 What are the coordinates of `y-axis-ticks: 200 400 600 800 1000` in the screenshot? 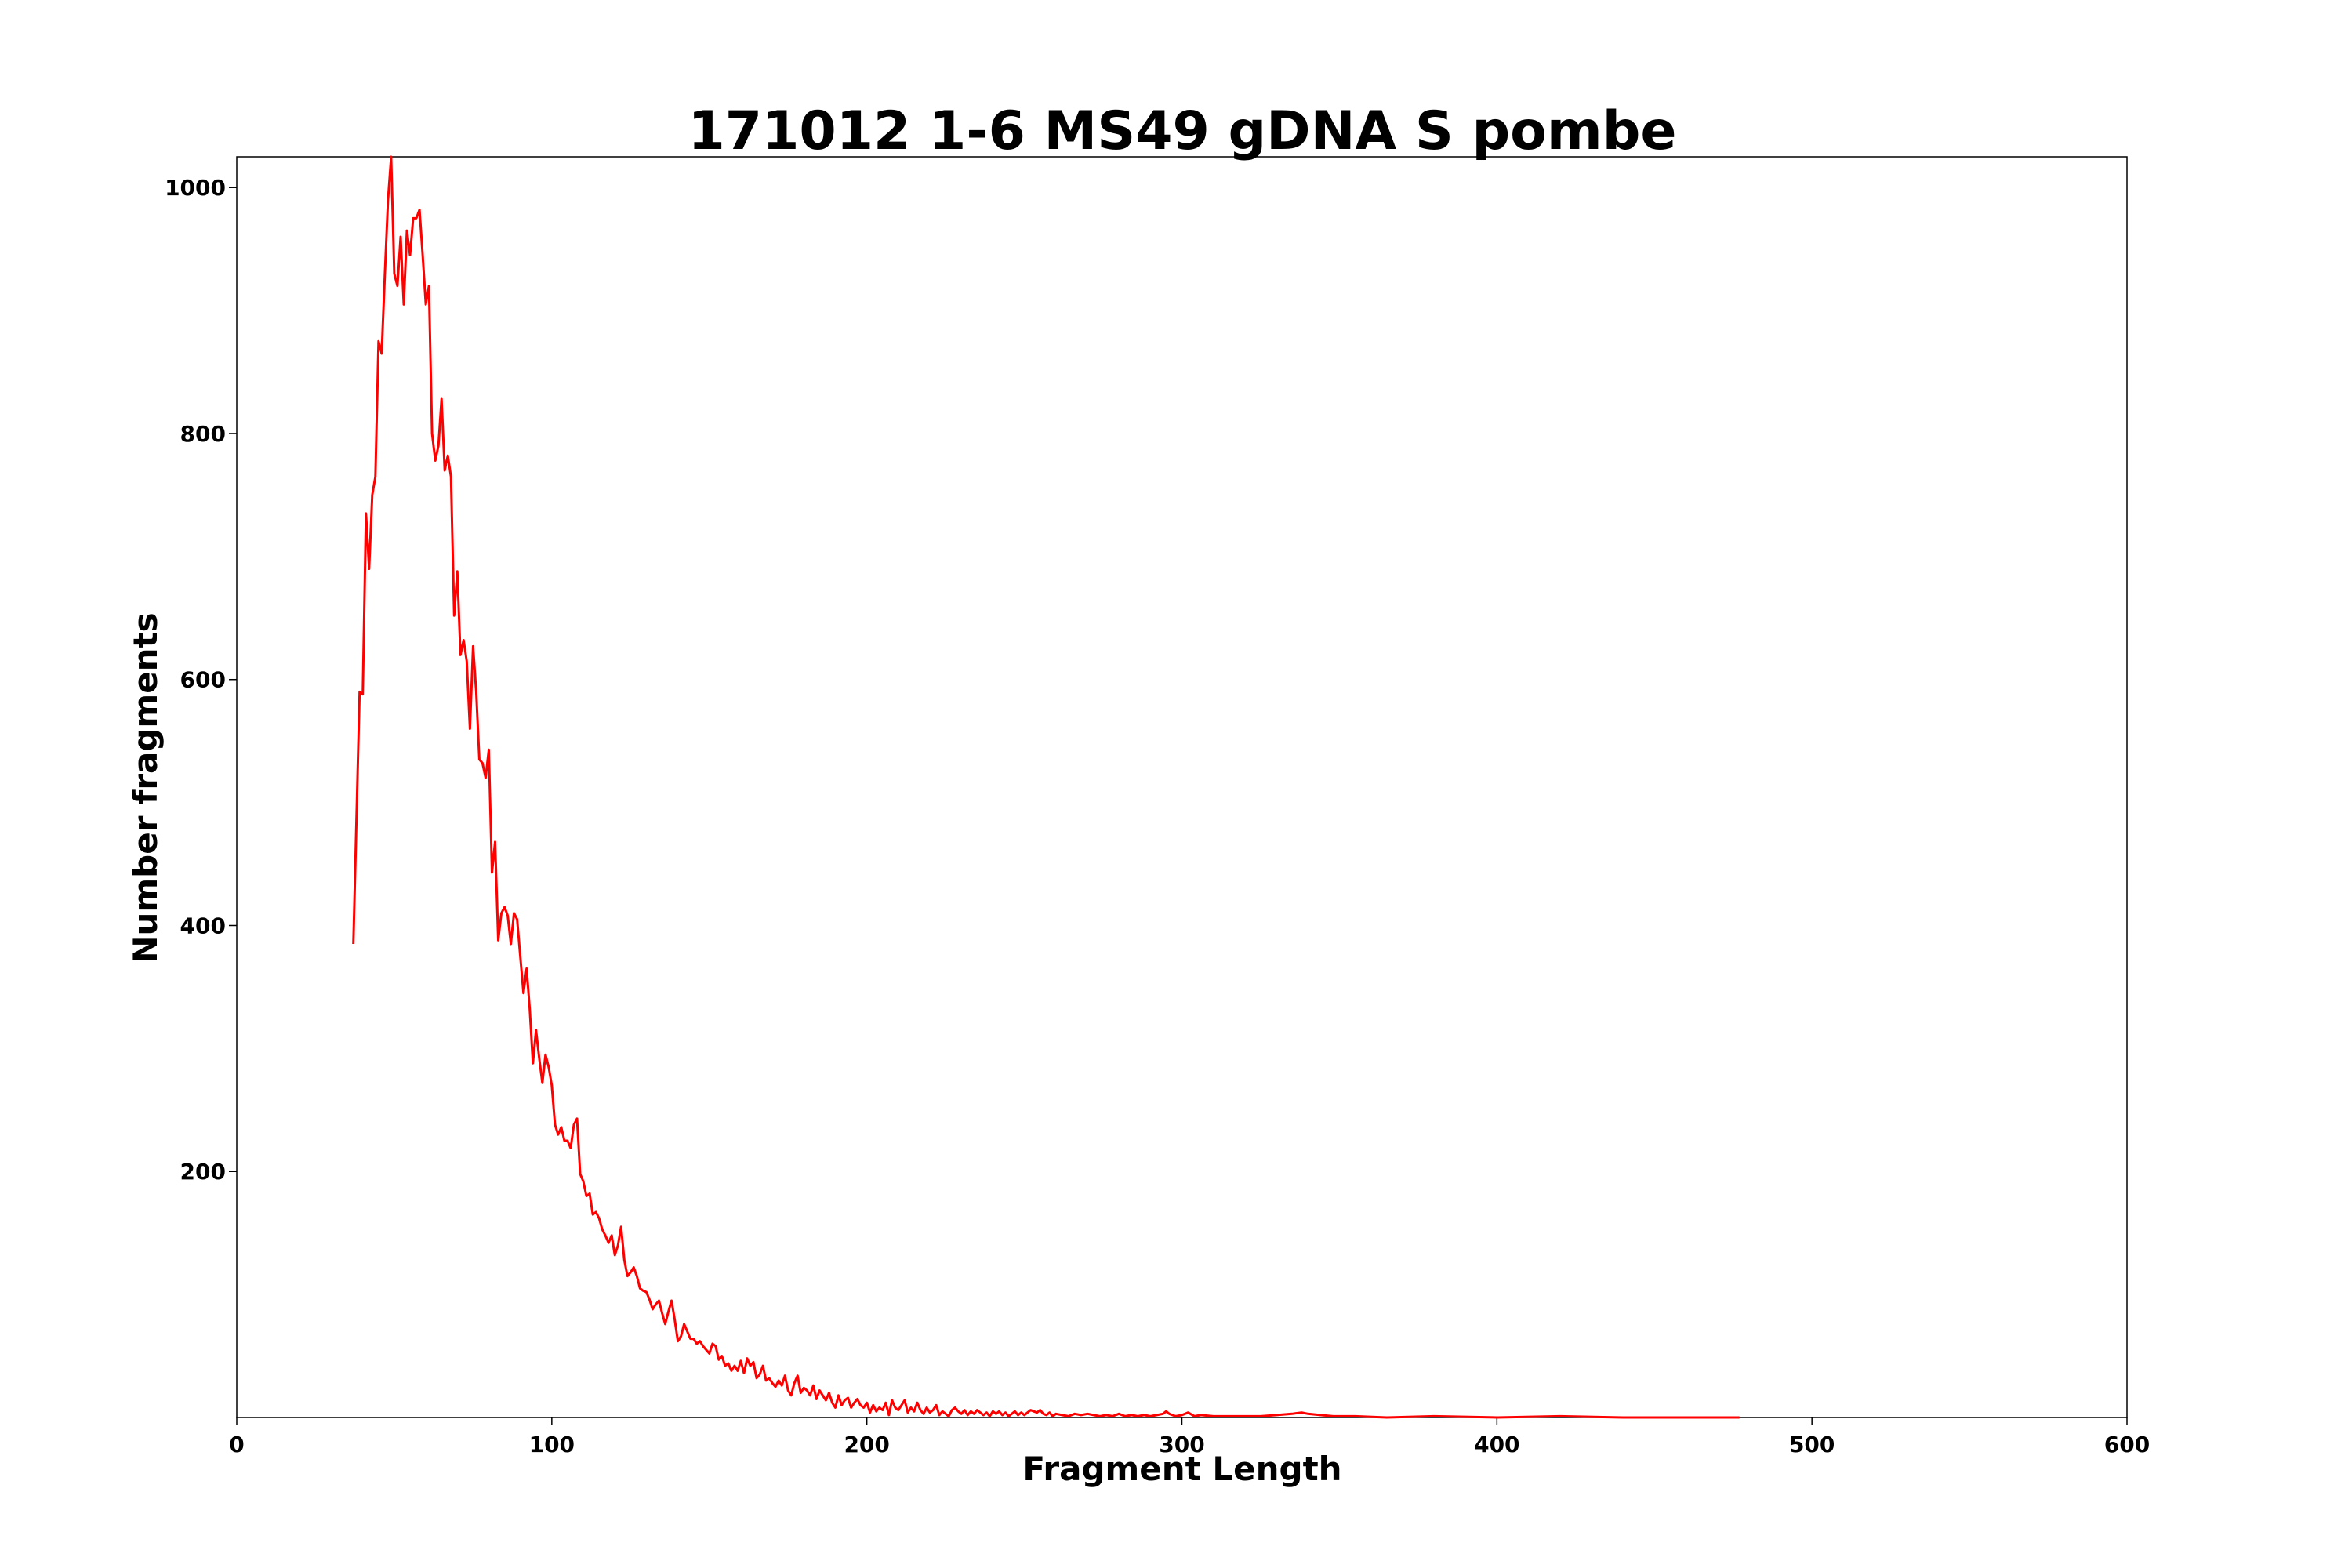 It's located at (201, 680).